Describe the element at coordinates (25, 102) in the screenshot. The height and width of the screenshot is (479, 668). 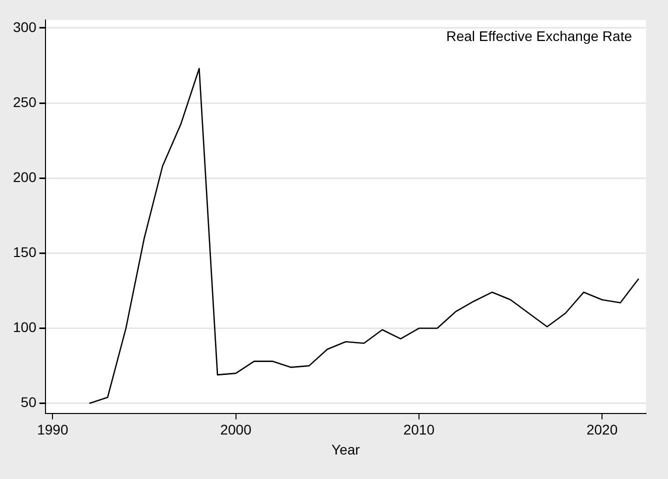
I see `y-tick-label: 250` at that location.